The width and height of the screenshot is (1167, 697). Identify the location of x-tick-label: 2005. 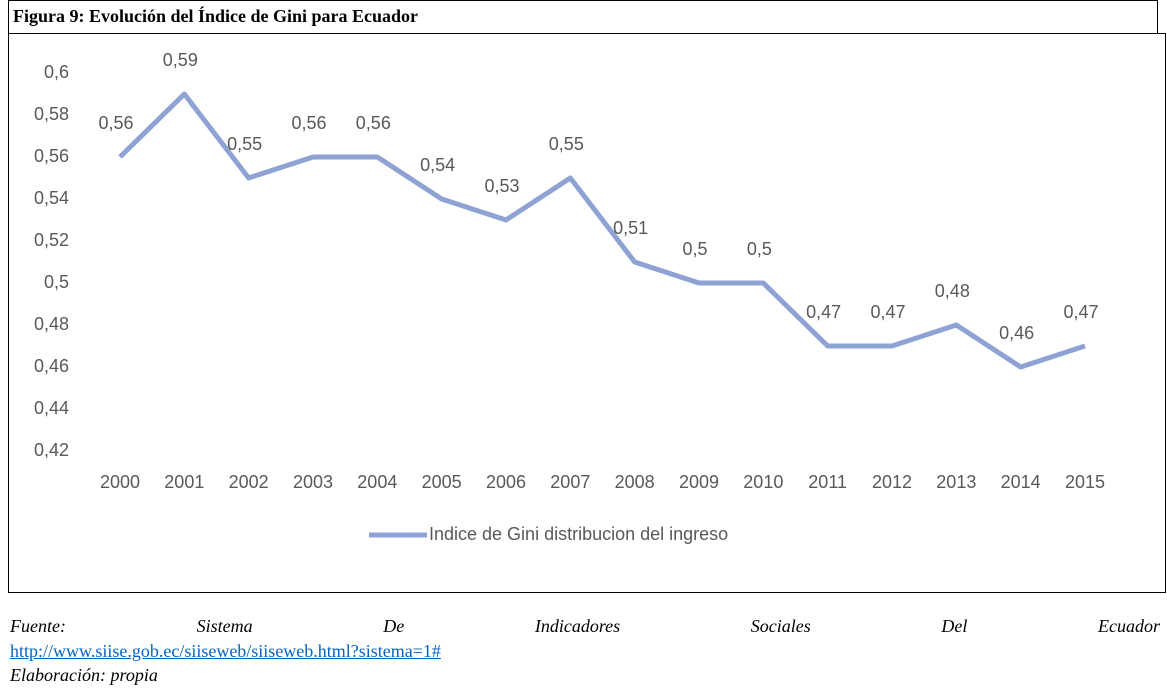
(442, 482).